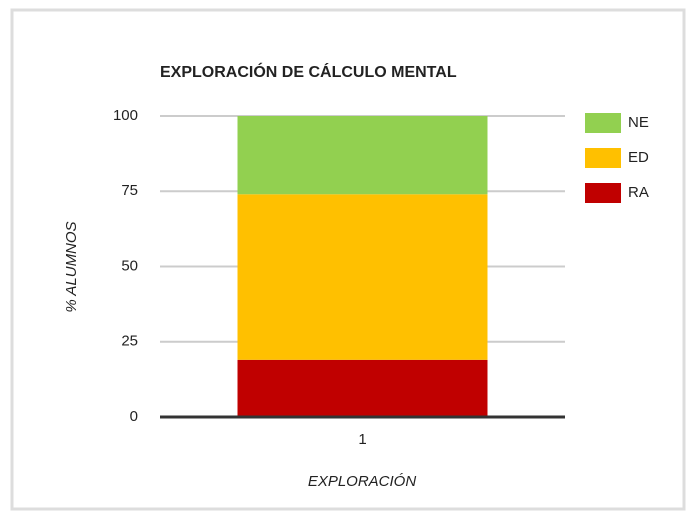 The image size is (694, 517). Describe the element at coordinates (308, 71) in the screenshot. I see `chart-title: EXPLORACIÓN DE CÁLCULO MENTAL` at that location.